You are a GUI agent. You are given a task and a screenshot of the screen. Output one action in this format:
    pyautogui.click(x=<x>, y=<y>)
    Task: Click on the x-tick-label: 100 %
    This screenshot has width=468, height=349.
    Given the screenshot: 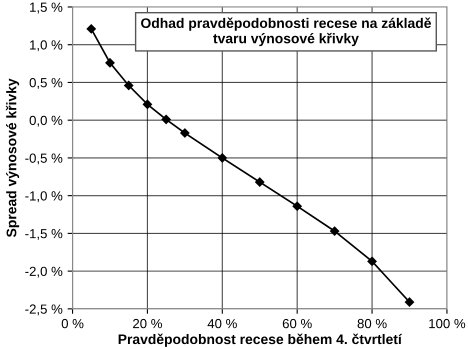 What is the action you would take?
    pyautogui.click(x=447, y=323)
    